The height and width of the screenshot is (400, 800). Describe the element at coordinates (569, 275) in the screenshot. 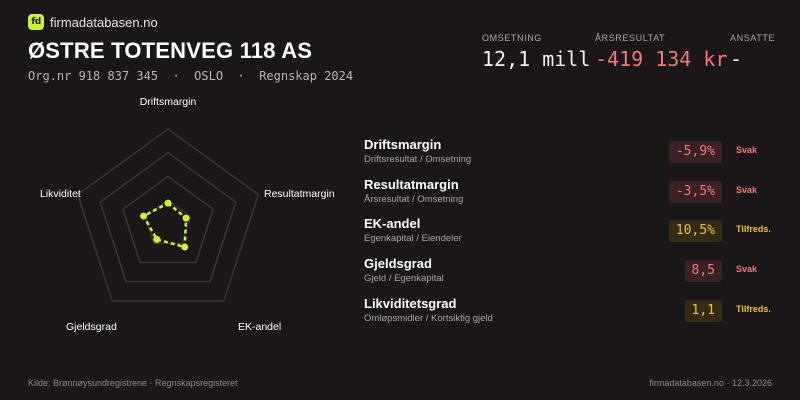

I see `ratio-row-gjeldsgrad: Gjeldsgrad Gjeld / Egenkapital 8,5 Svak` at that location.